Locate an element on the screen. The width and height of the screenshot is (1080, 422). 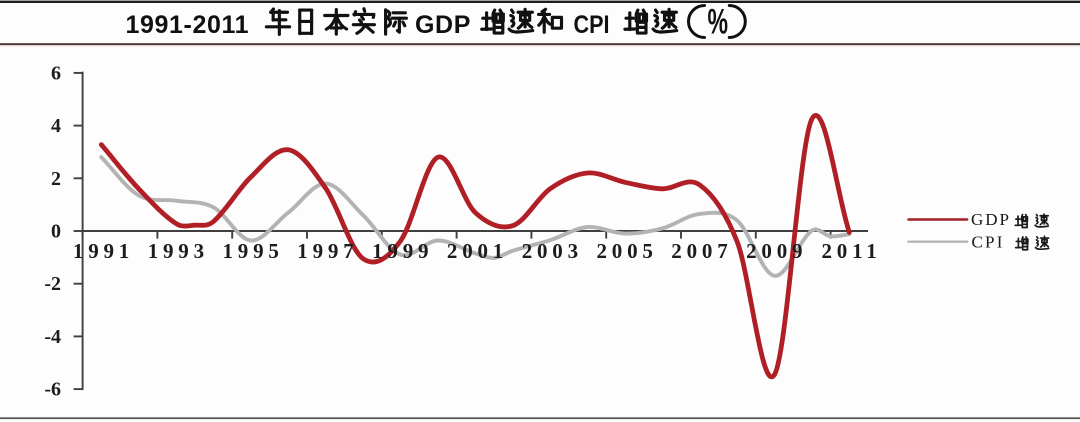
svg-text: -4 is located at coordinates (52, 337).